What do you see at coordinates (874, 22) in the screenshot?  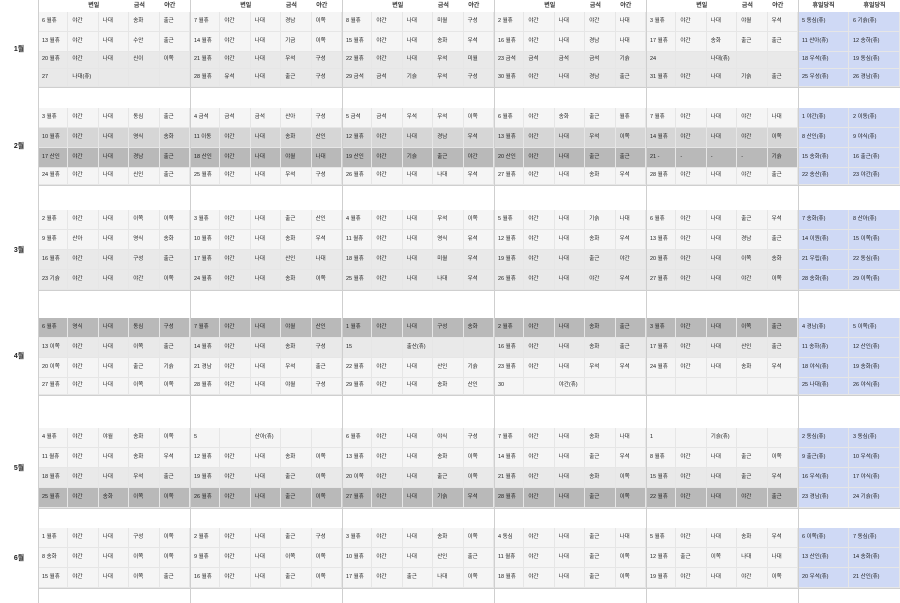 I see `holiday-duty-cell: 6 기슭(휴)` at bounding box center [874, 22].